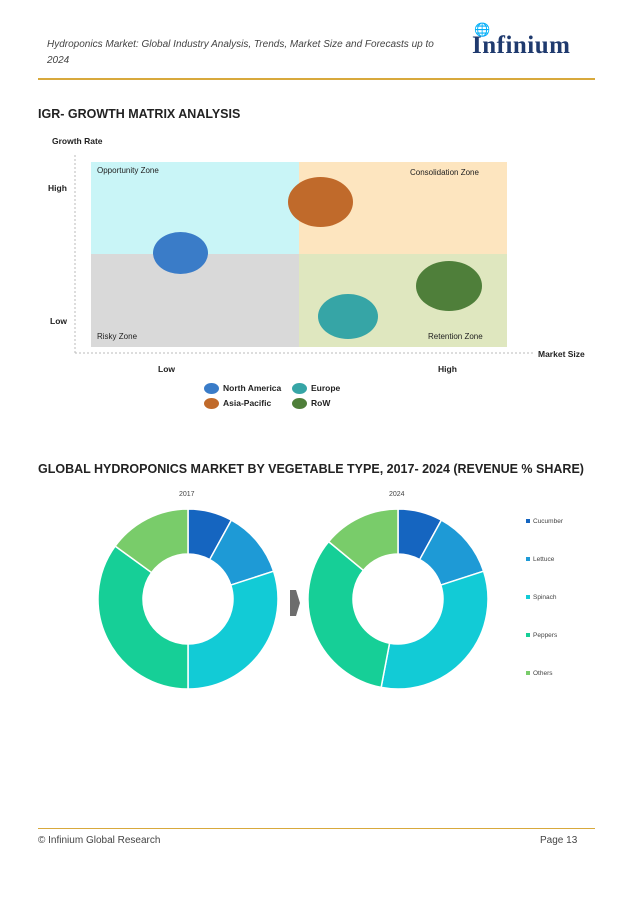 This screenshot has width=638, height=903. Describe the element at coordinates (187, 494) in the screenshot. I see `donut-2017-title: 2017` at that location.